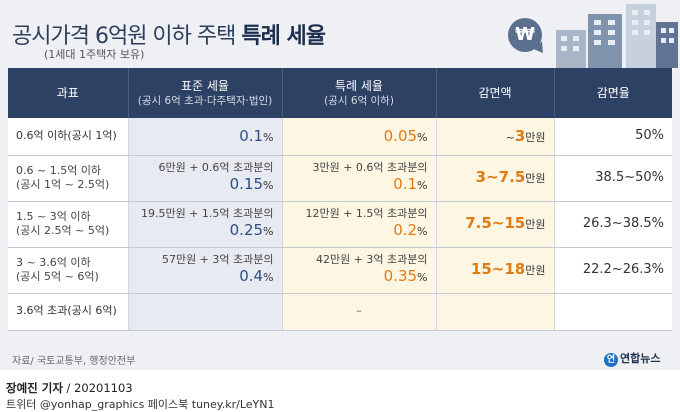 This screenshot has height=412, width=680. What do you see at coordinates (68, 224) in the screenshot?
I see `cell-base: 1.5 ~ 3억 이하 (공시 2.5억 ~ 5억)` at bounding box center [68, 224].